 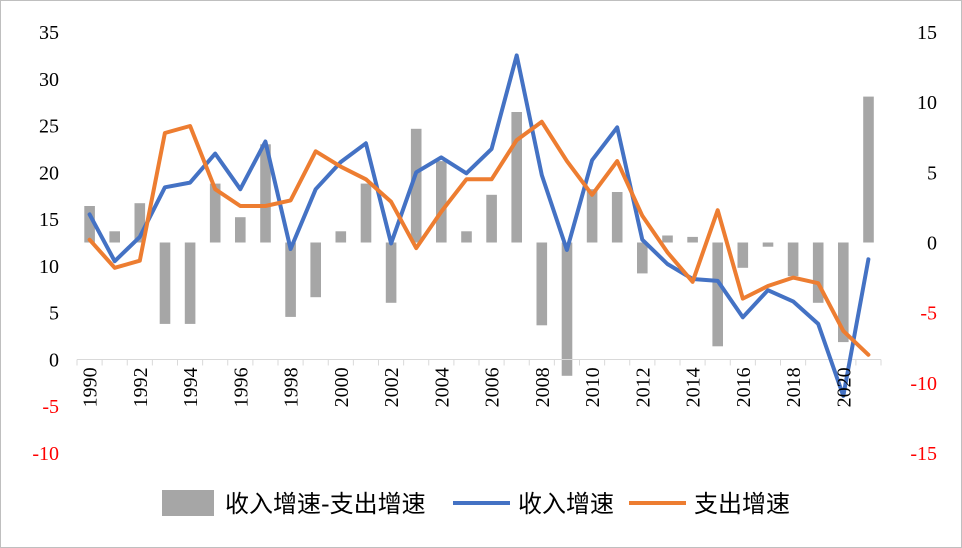 What do you see at coordinates (141, 387) in the screenshot?
I see `x-tick-label: 1992` at bounding box center [141, 387].